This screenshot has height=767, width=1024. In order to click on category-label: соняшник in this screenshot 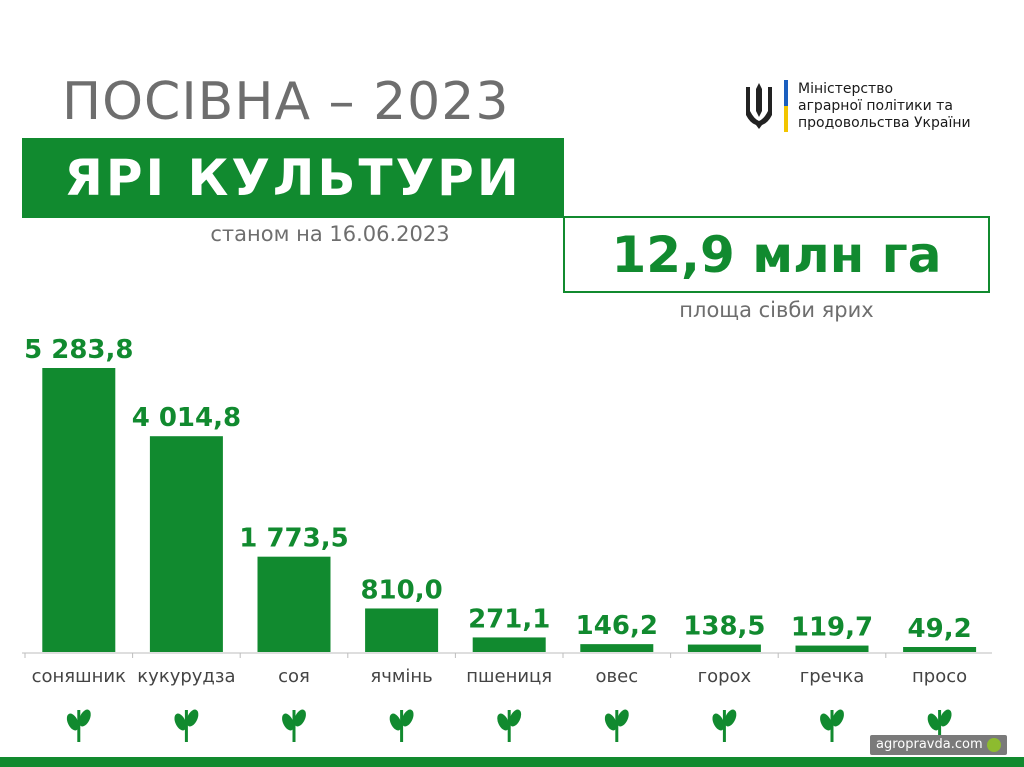, I will do `click(79, 676)`.